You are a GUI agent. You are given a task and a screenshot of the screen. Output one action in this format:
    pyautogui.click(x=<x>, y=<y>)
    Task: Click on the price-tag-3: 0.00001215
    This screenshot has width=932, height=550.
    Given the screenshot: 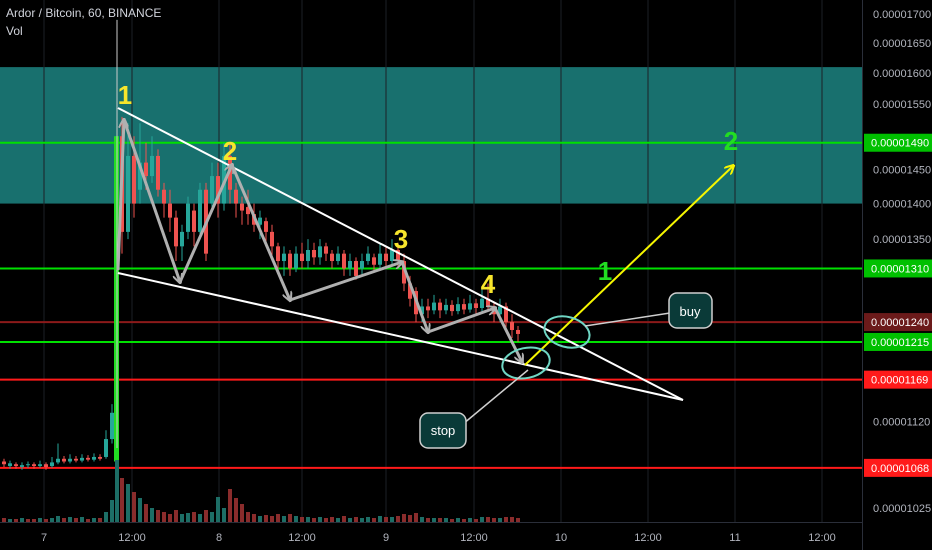 What is the action you would take?
    pyautogui.click(x=900, y=343)
    